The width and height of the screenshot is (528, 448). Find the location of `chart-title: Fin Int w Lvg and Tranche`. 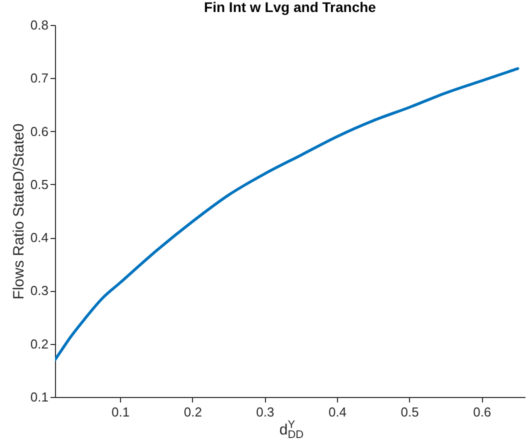

chart-title: Fin Int w Lvg and Tranche is located at coordinates (290, 7).